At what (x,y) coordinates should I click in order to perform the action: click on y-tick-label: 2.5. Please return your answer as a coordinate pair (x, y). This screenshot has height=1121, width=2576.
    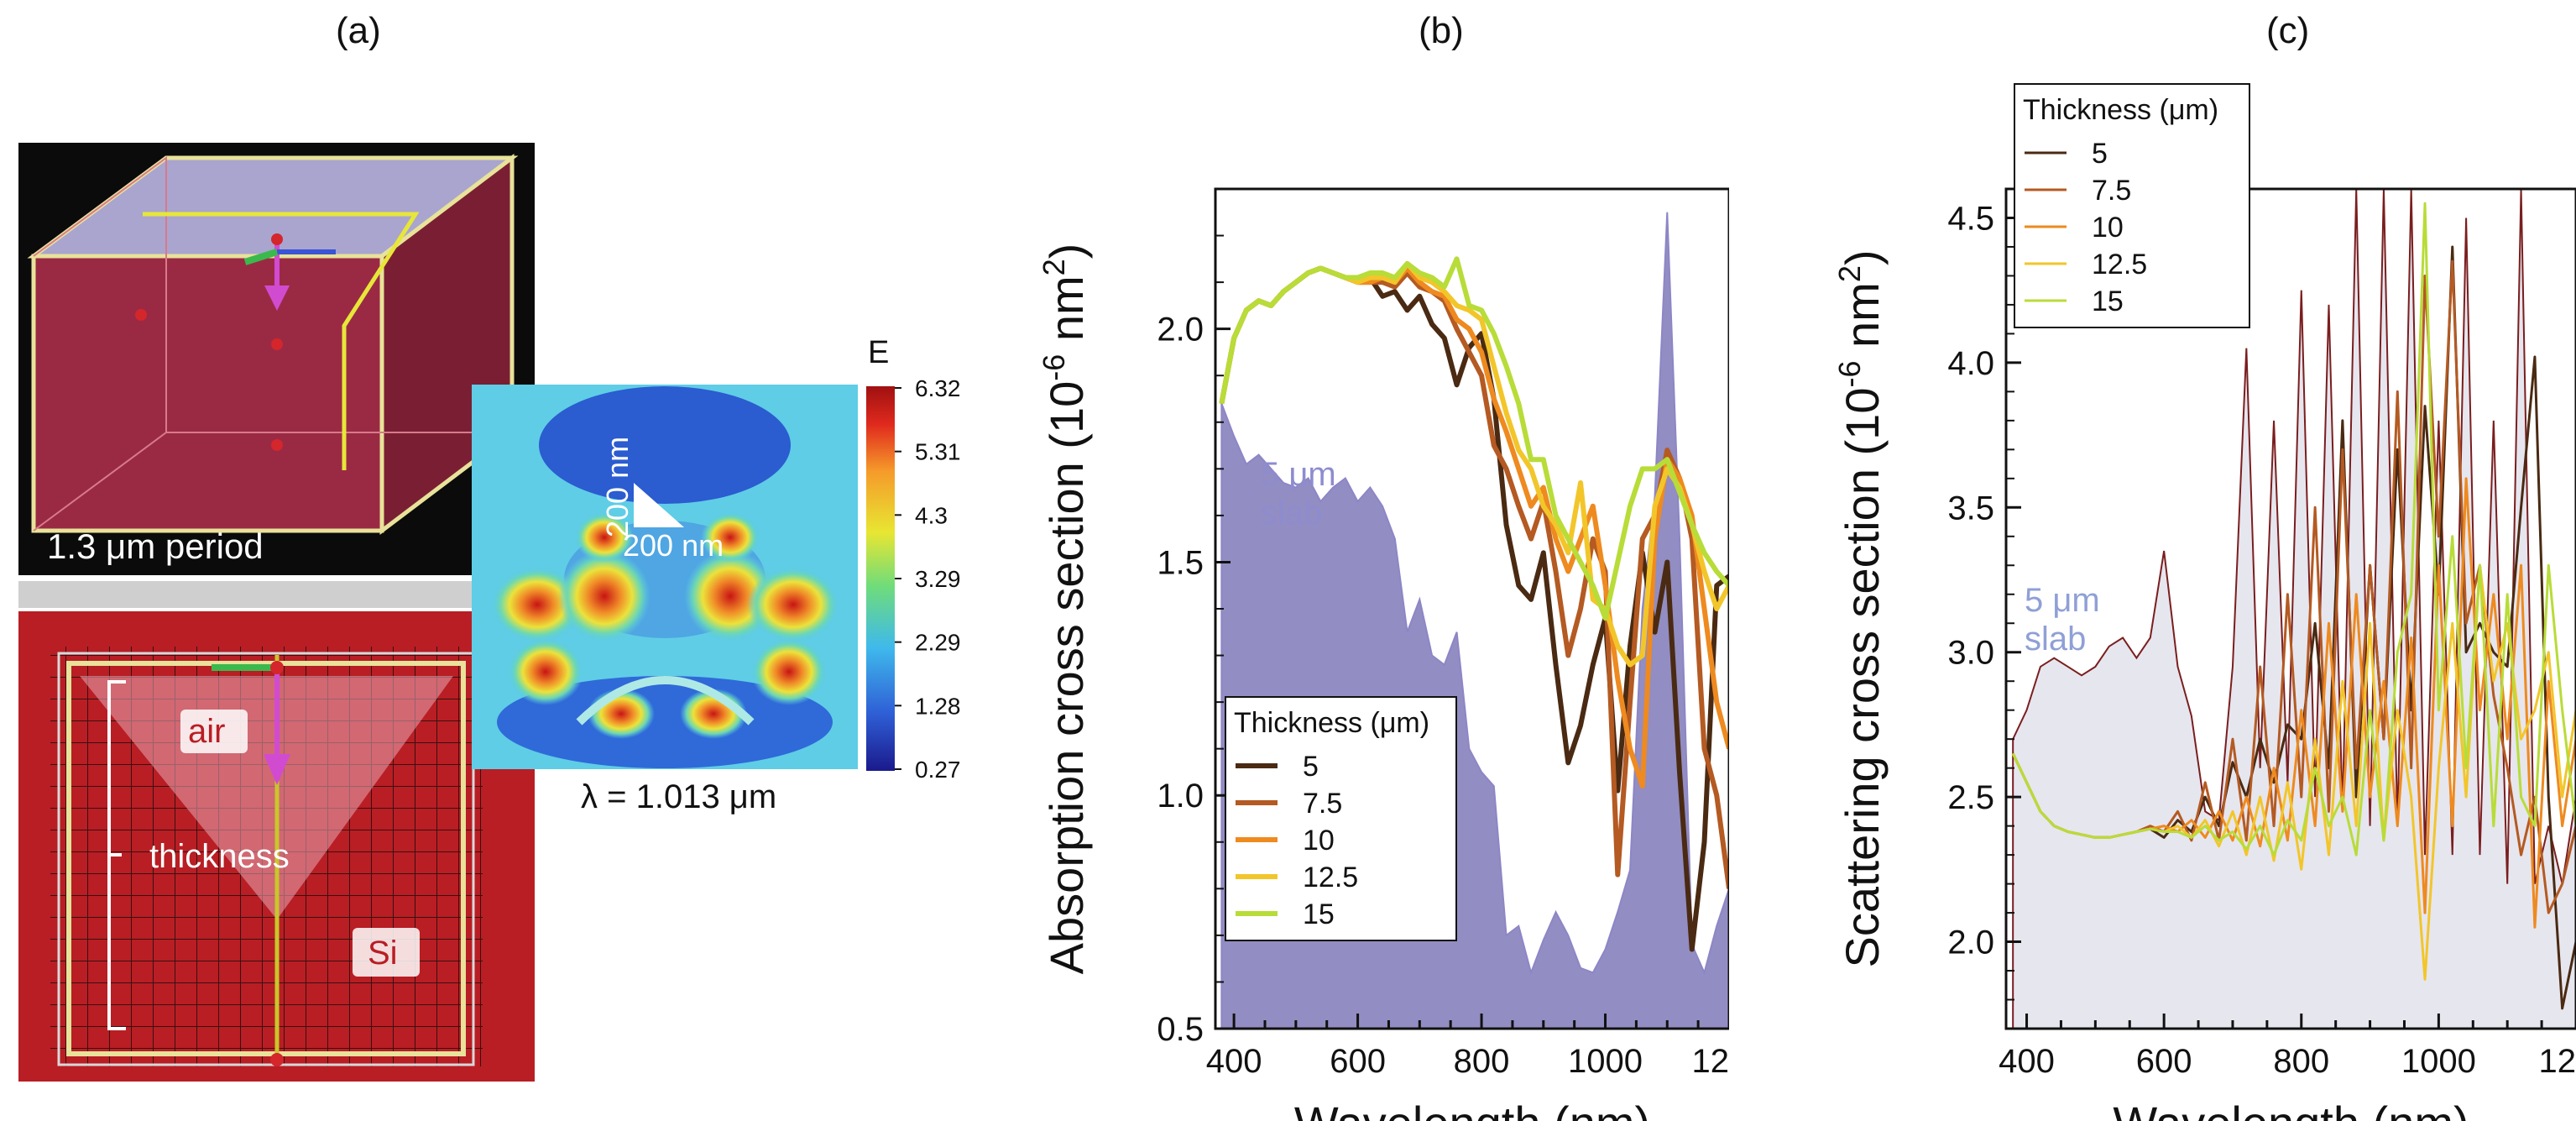
    Looking at the image, I should click on (1970, 797).